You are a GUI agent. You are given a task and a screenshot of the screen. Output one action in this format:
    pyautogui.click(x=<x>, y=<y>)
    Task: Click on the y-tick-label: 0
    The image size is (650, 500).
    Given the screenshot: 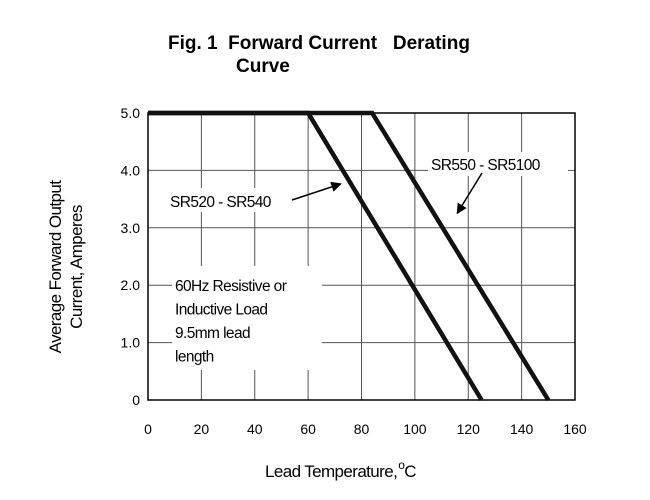 What is the action you would take?
    pyautogui.click(x=136, y=400)
    